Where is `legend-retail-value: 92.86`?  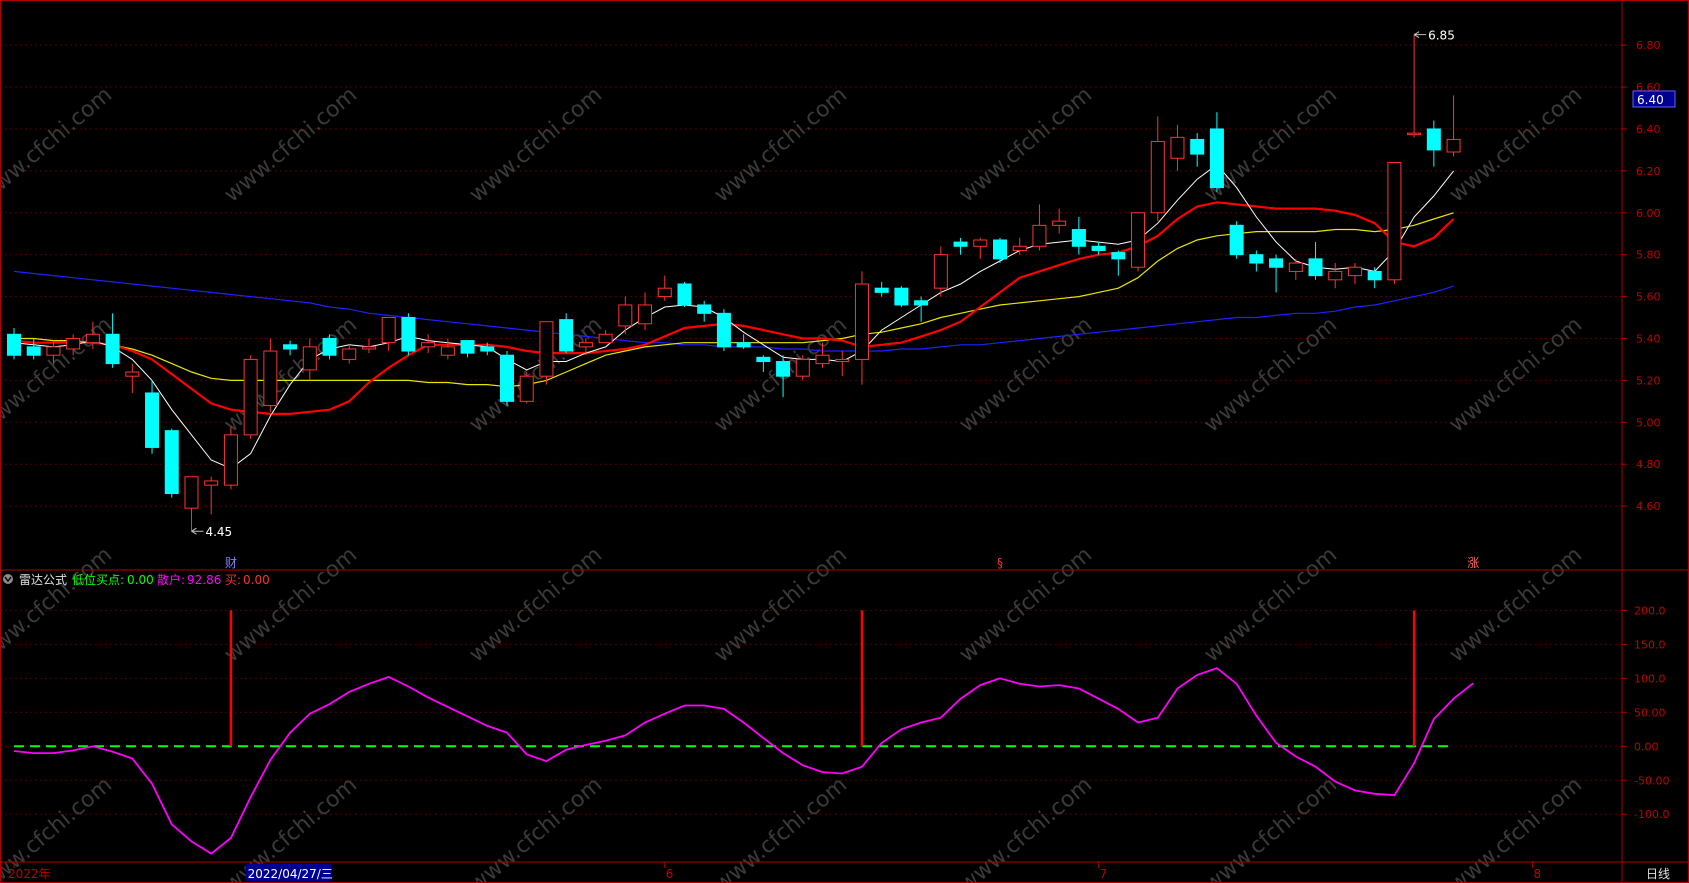
legend-retail-value: 92.86 is located at coordinates (204, 580).